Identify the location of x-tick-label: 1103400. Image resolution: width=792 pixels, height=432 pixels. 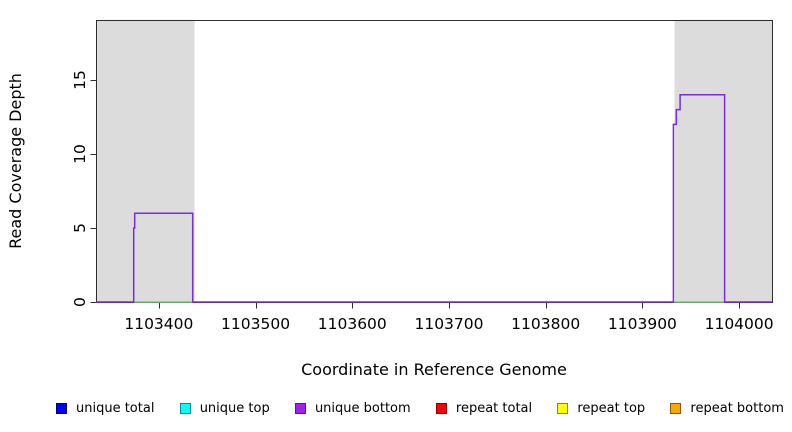
(158, 324).